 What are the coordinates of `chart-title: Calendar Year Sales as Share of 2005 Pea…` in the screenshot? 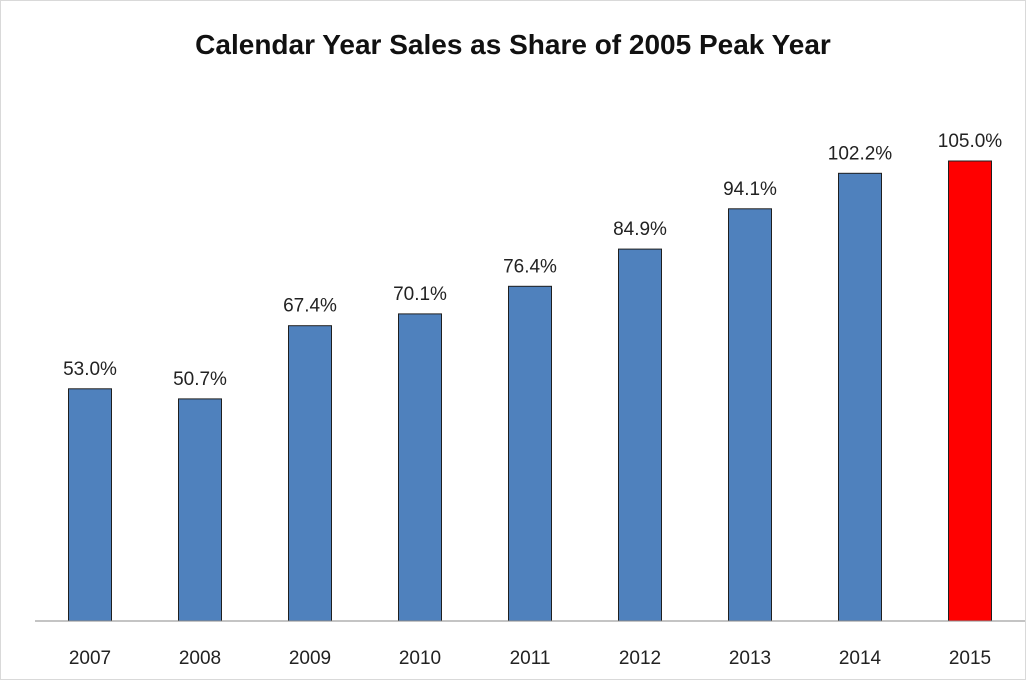 It's located at (513, 44).